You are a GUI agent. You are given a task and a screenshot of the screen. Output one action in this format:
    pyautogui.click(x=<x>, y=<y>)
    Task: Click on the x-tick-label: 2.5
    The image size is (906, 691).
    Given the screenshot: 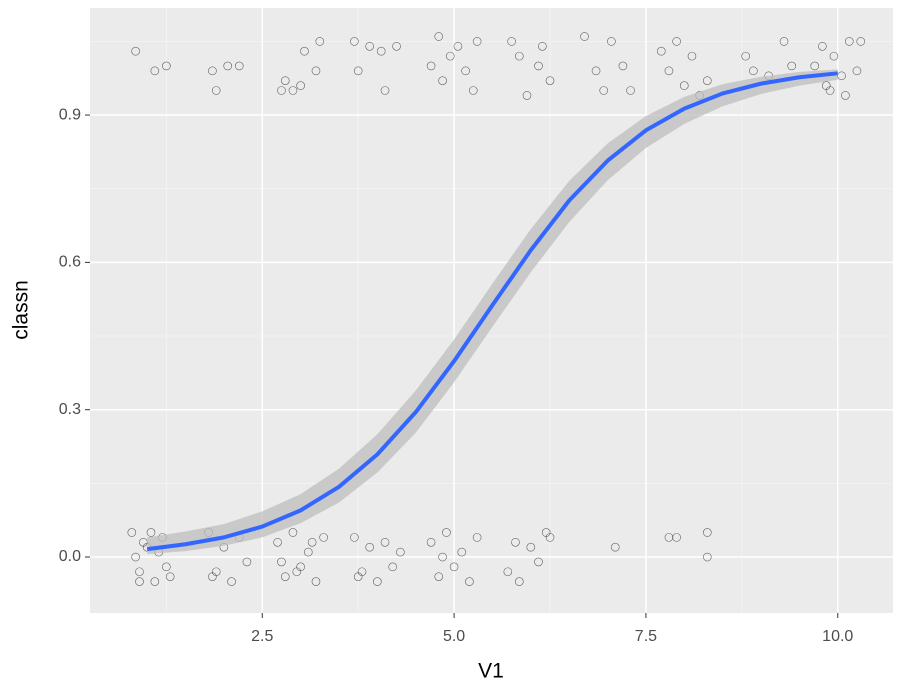 What is the action you would take?
    pyautogui.click(x=262, y=636)
    